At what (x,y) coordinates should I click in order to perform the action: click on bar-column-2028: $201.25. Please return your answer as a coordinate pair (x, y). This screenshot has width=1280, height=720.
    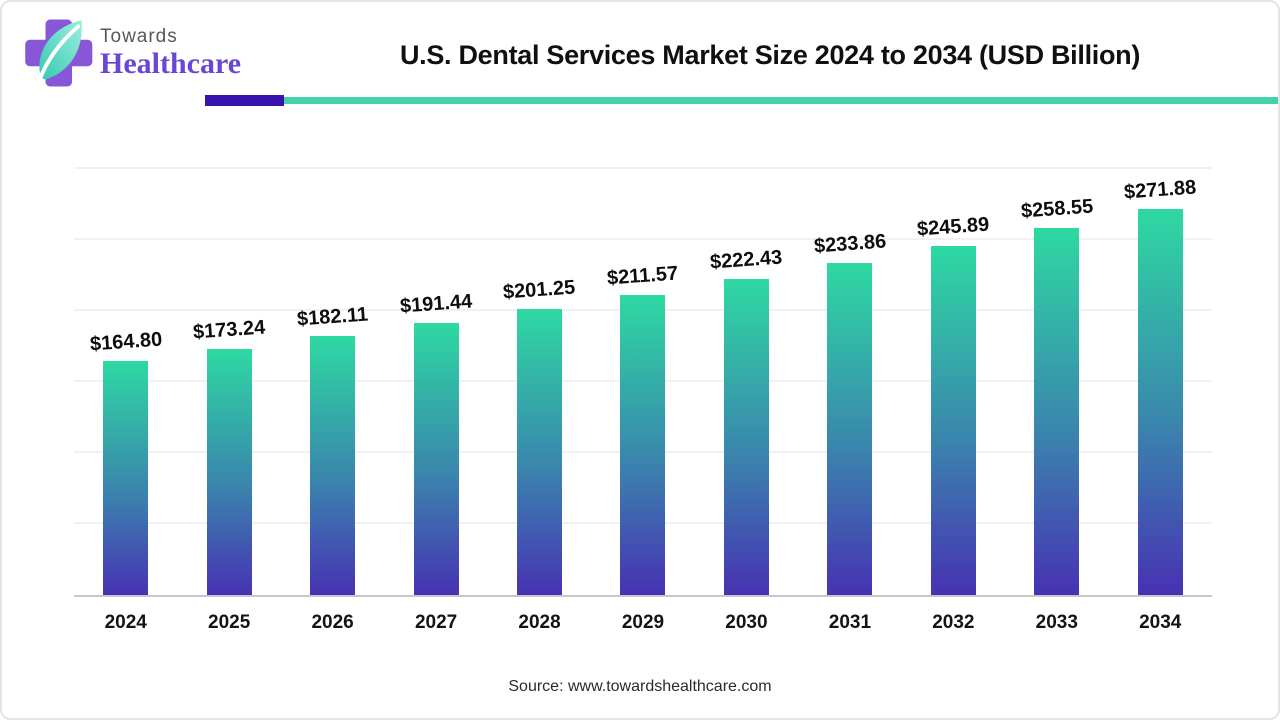
    Looking at the image, I should click on (539, 367).